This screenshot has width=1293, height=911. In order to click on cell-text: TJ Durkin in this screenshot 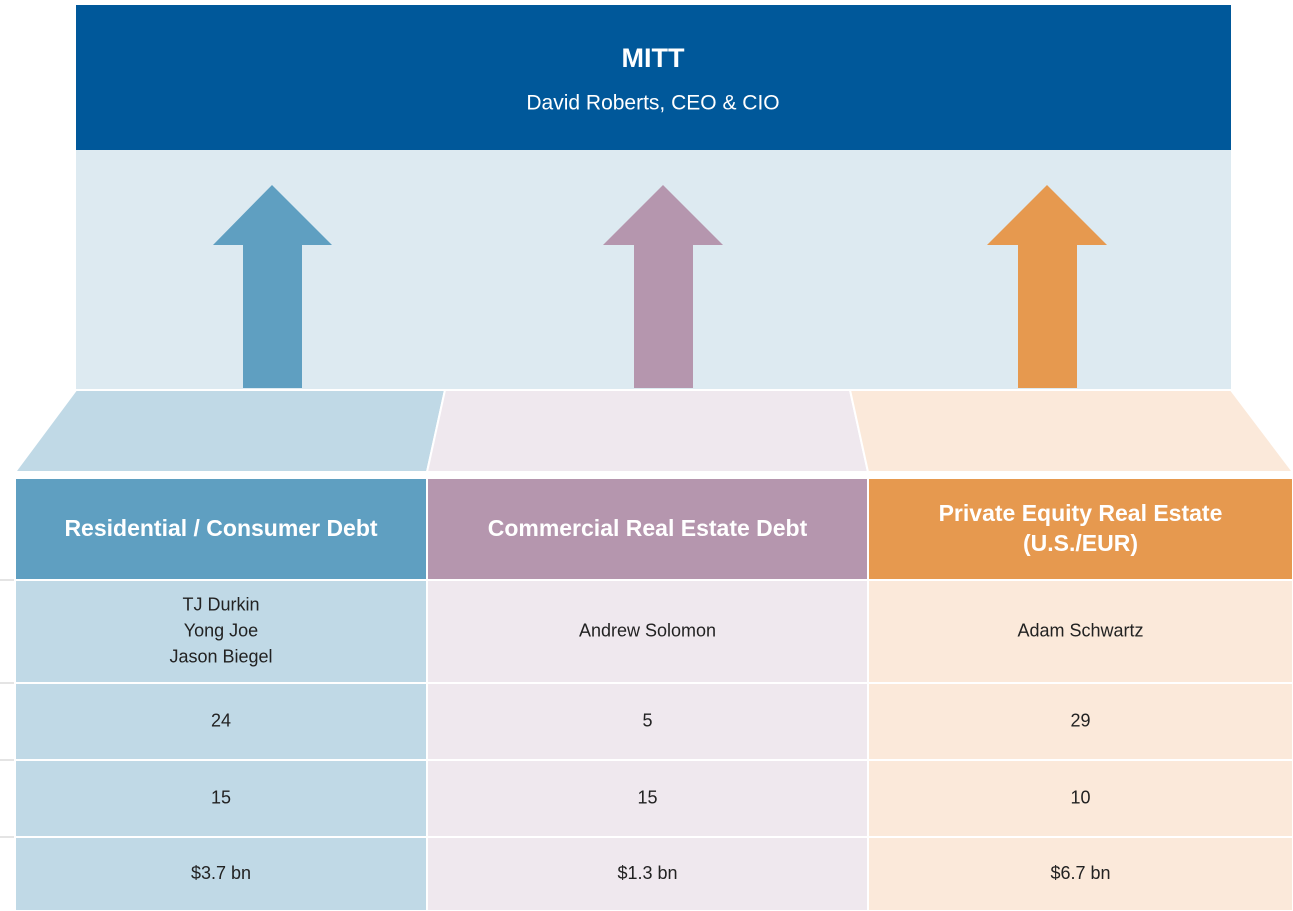, I will do `click(220, 604)`.